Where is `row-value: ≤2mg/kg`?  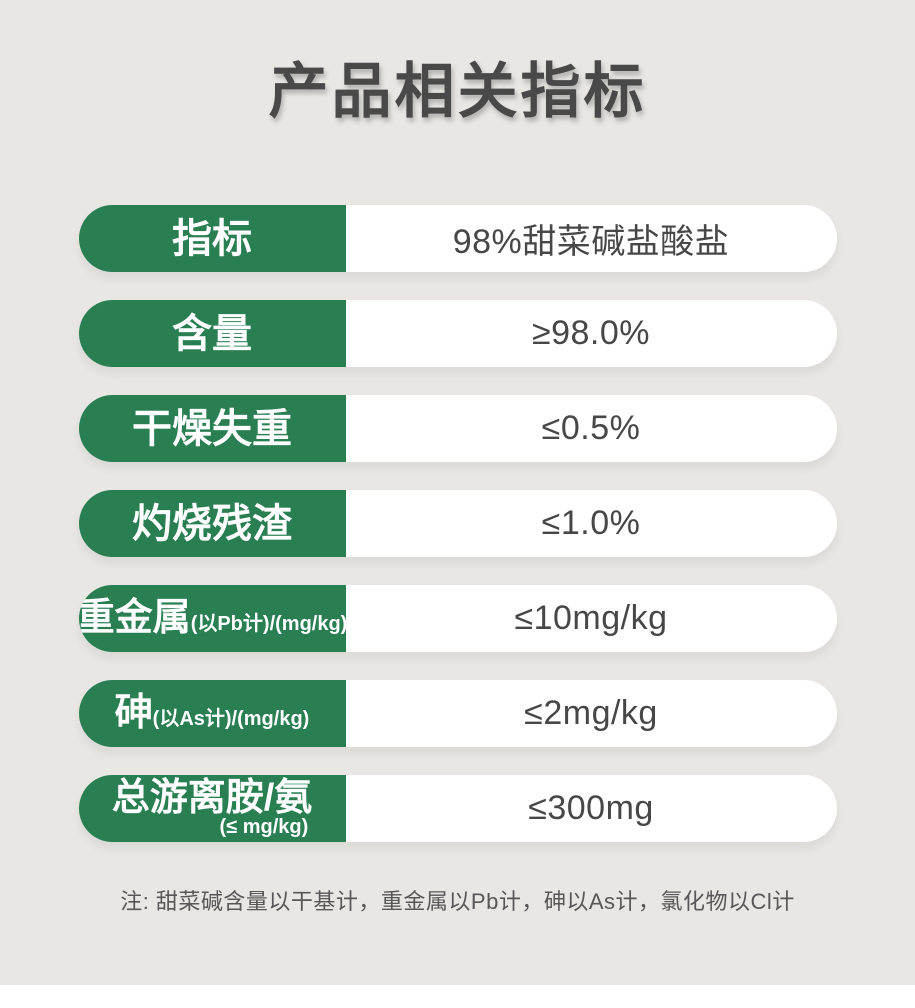
row-value: ≤2mg/kg is located at coordinates (591, 713).